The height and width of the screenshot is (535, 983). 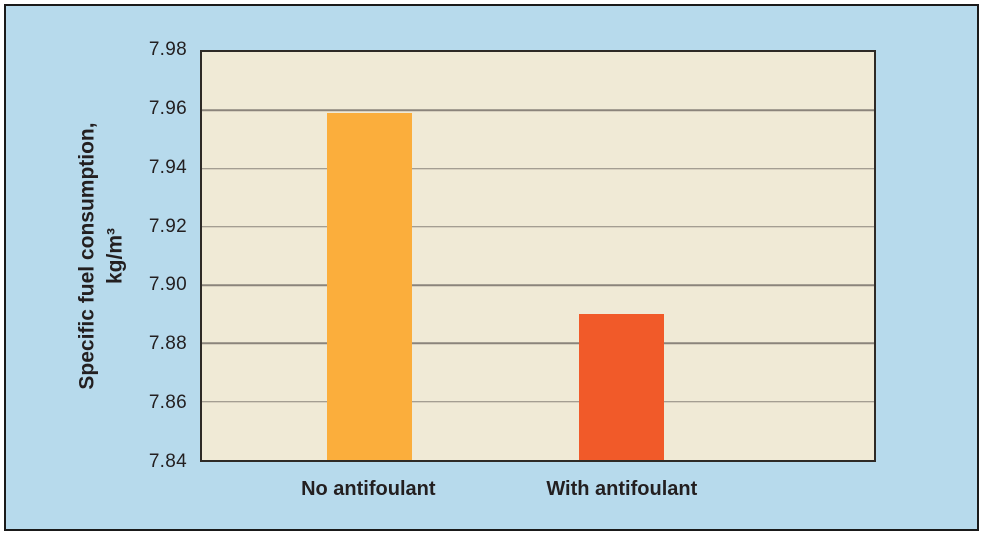 I want to click on y-tick-label: 7.98, so click(x=167, y=49).